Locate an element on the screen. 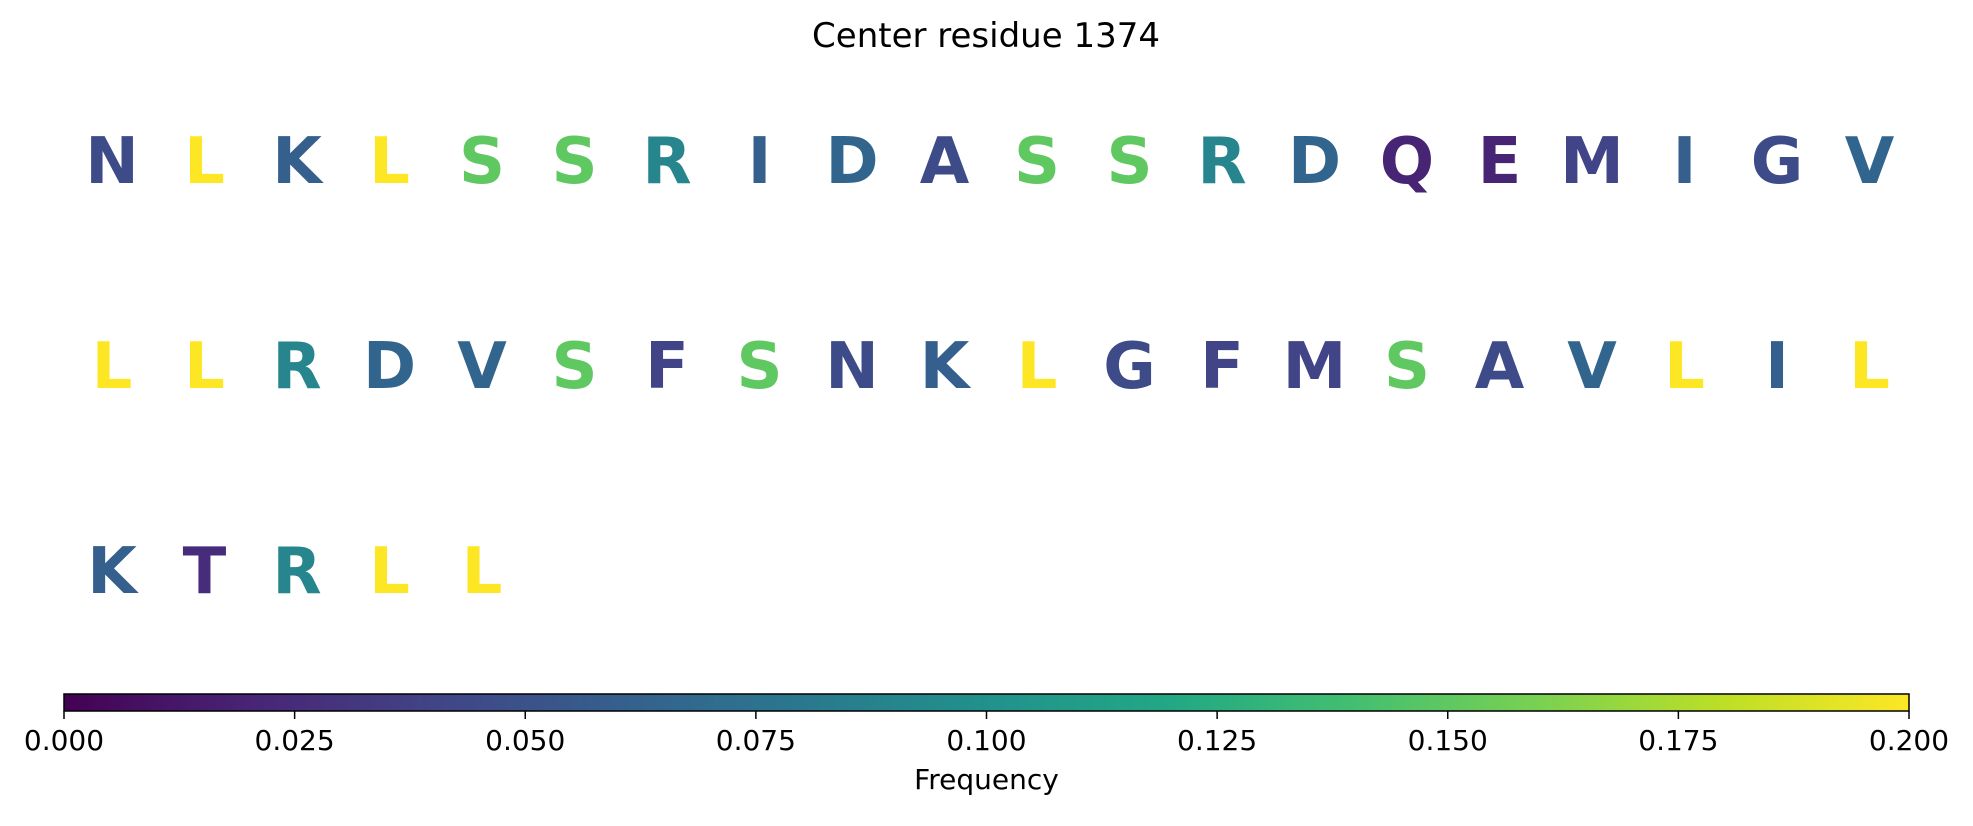 This screenshot has height=826, width=1973. colorbar-tick-label: 0.025 is located at coordinates (295, 740).